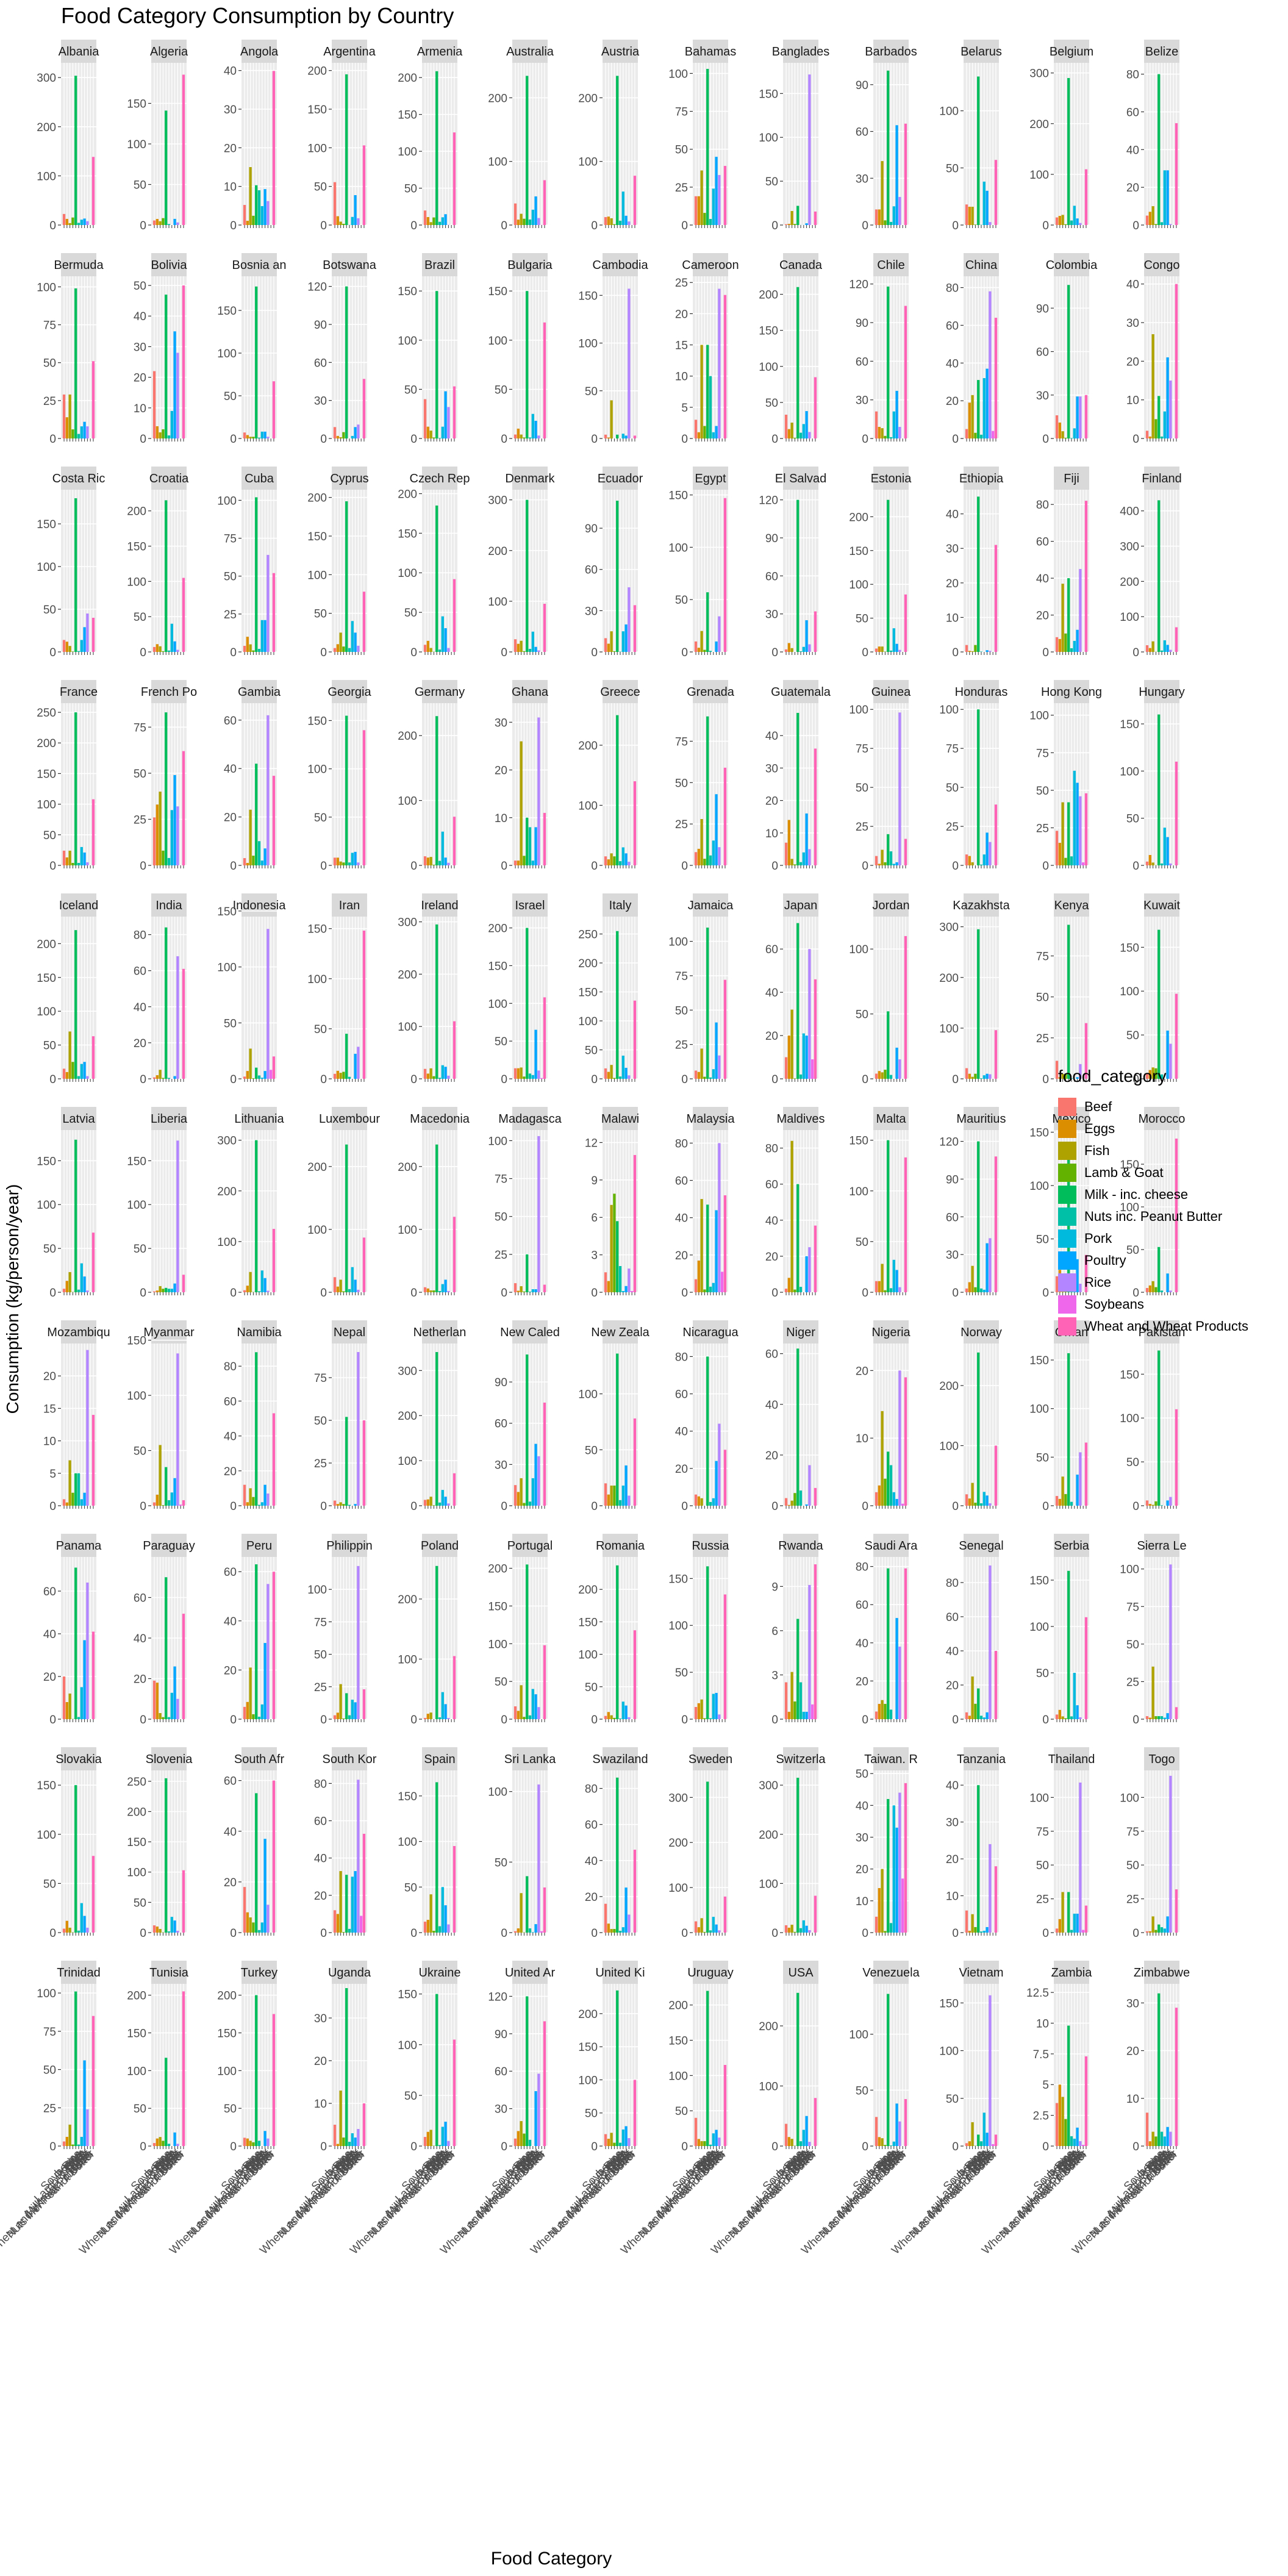 The image size is (1288, 2576). I want to click on facet-strip-label: Ethiopia, so click(981, 478).